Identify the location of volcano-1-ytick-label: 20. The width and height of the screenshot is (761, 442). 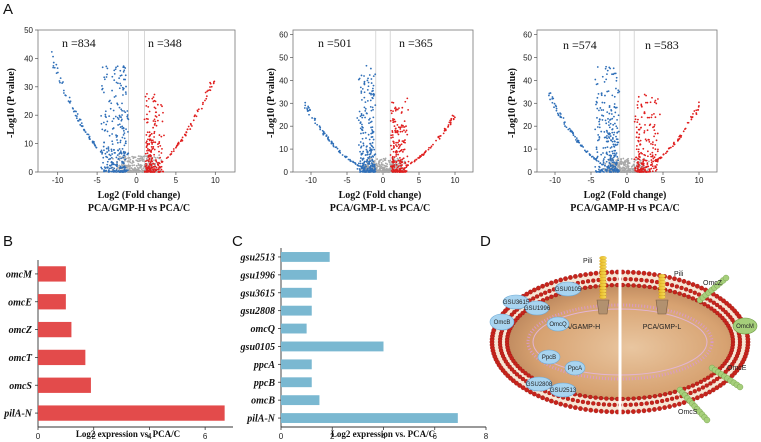
(28, 115).